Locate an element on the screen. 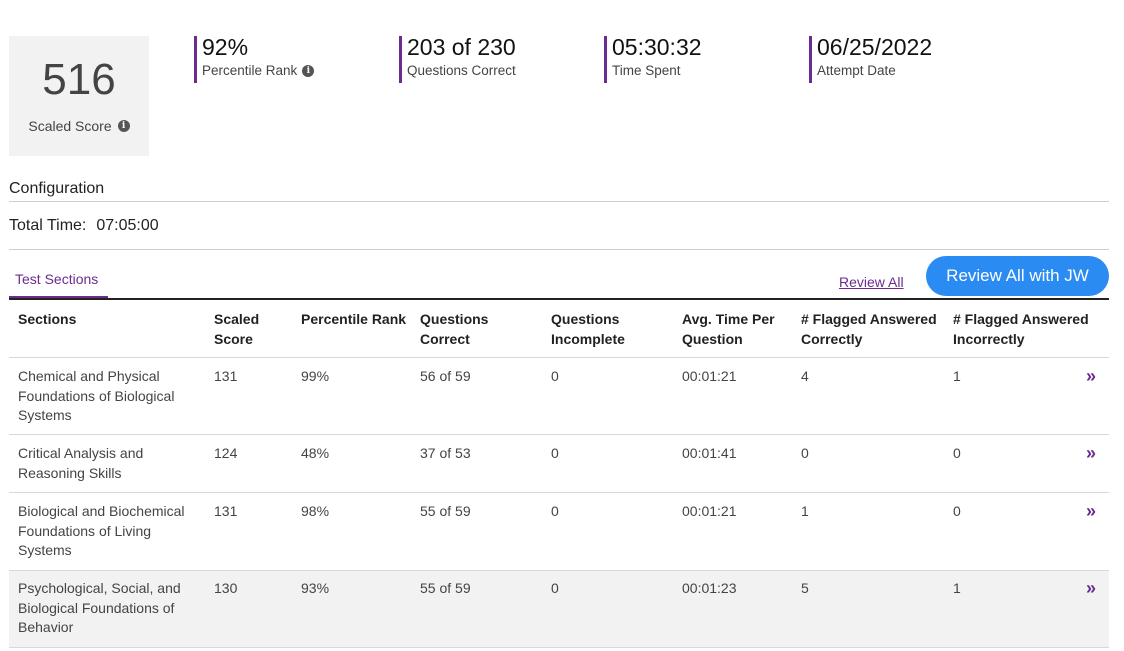 The width and height of the screenshot is (1124, 651). stat-value: 05:30:32 is located at coordinates (657, 47).